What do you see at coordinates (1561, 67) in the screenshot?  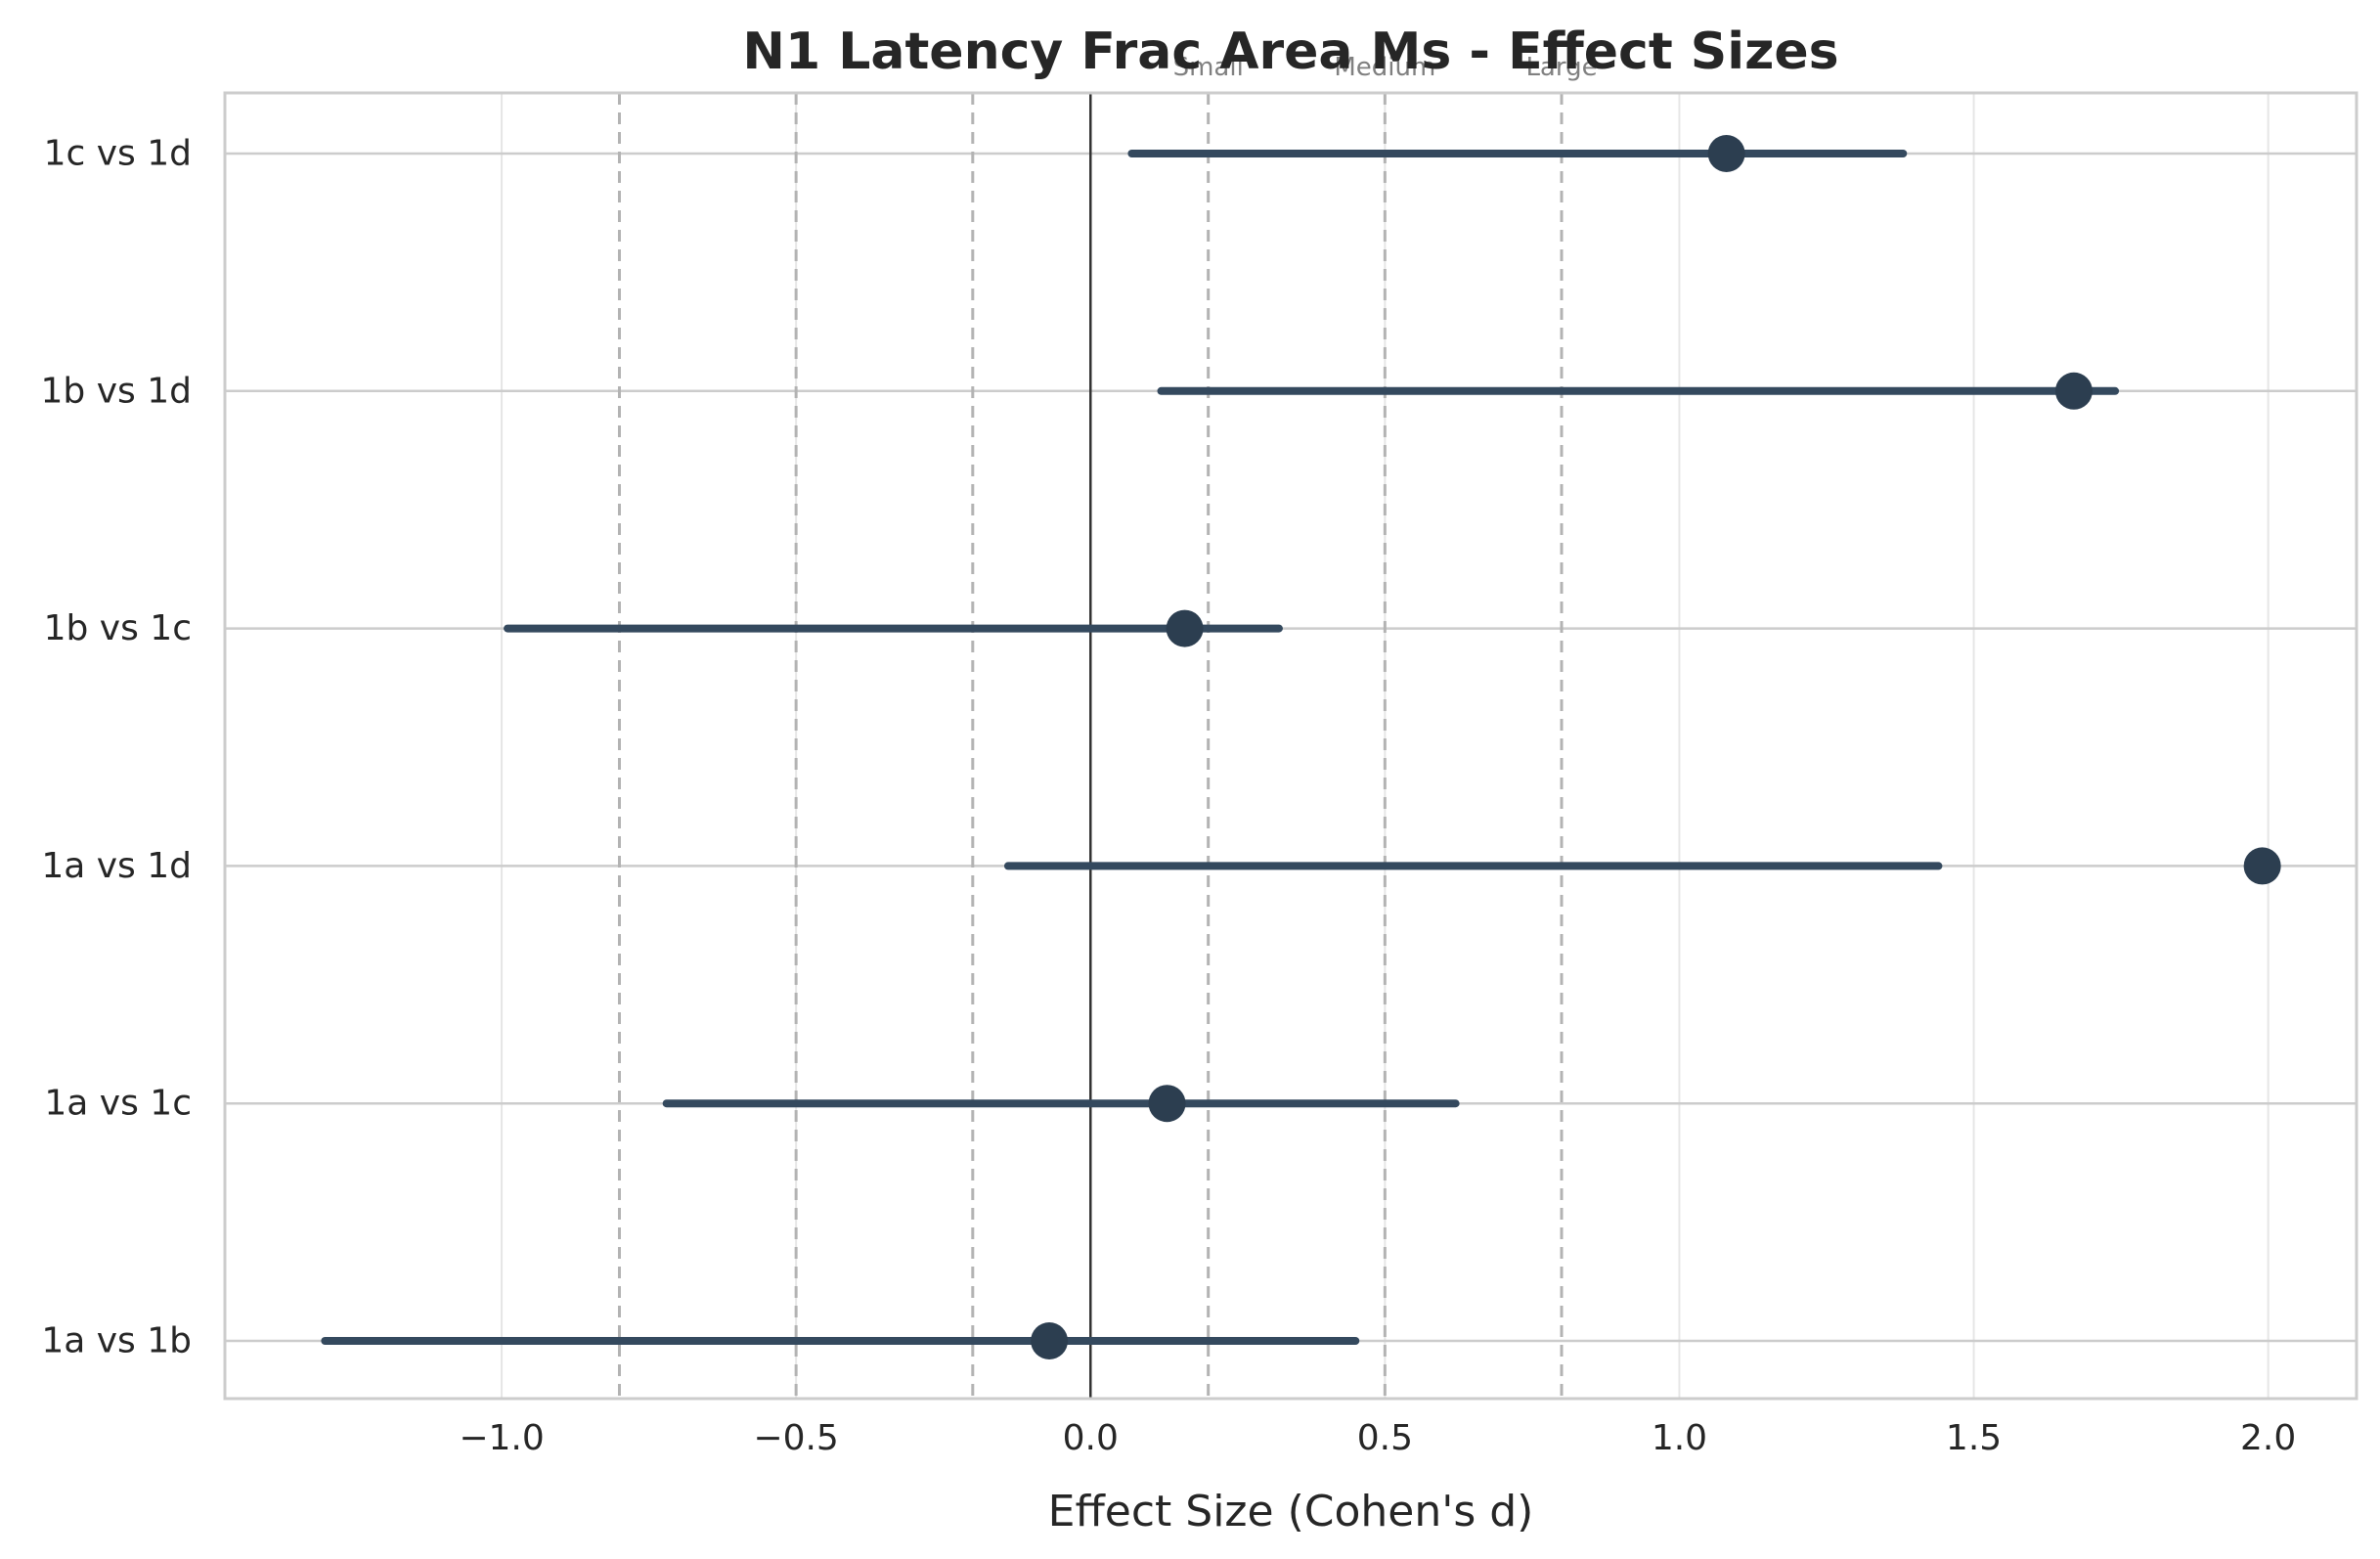 I see `reference-label: Large` at bounding box center [1561, 67].